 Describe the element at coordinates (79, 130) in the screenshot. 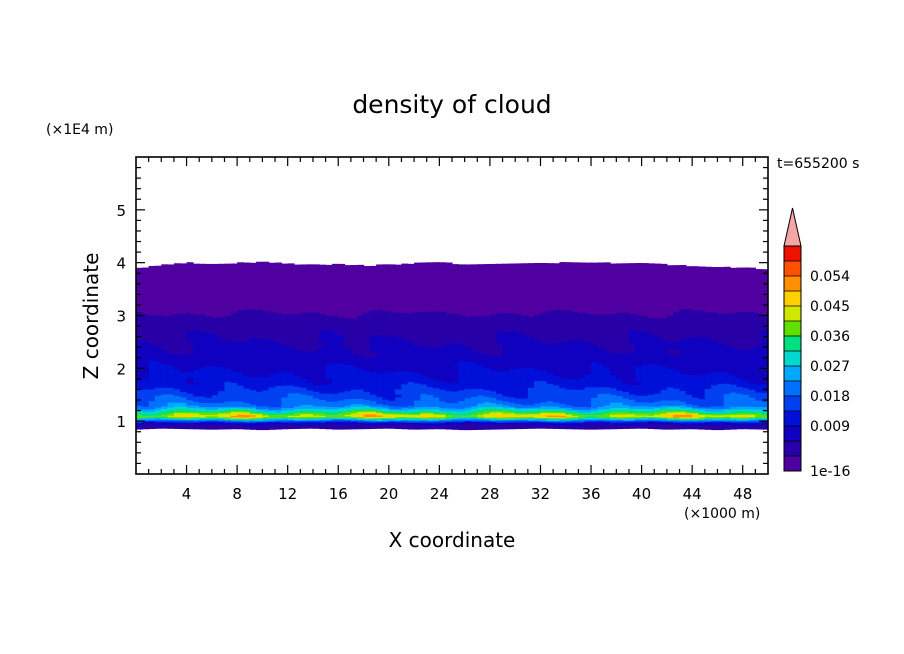

I see `y-unit-label: (×1E4 m)` at that location.